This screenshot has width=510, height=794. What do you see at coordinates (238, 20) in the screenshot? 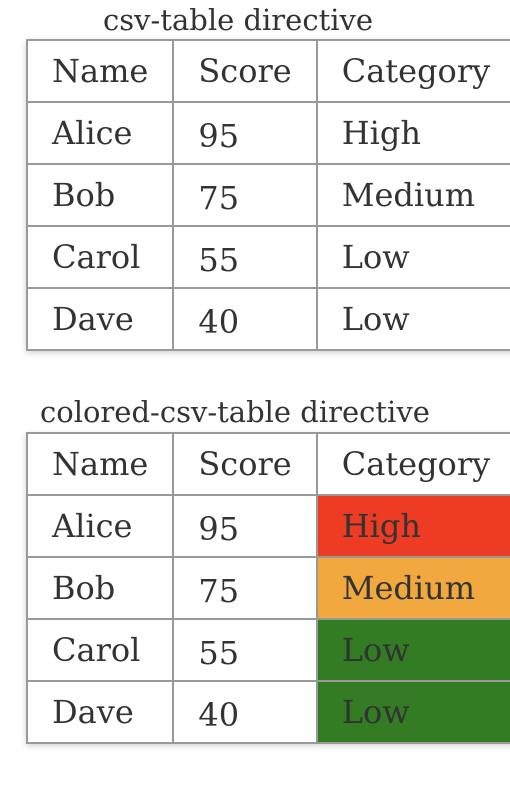
I see `csv-table-caption: csv-table directive` at bounding box center [238, 20].